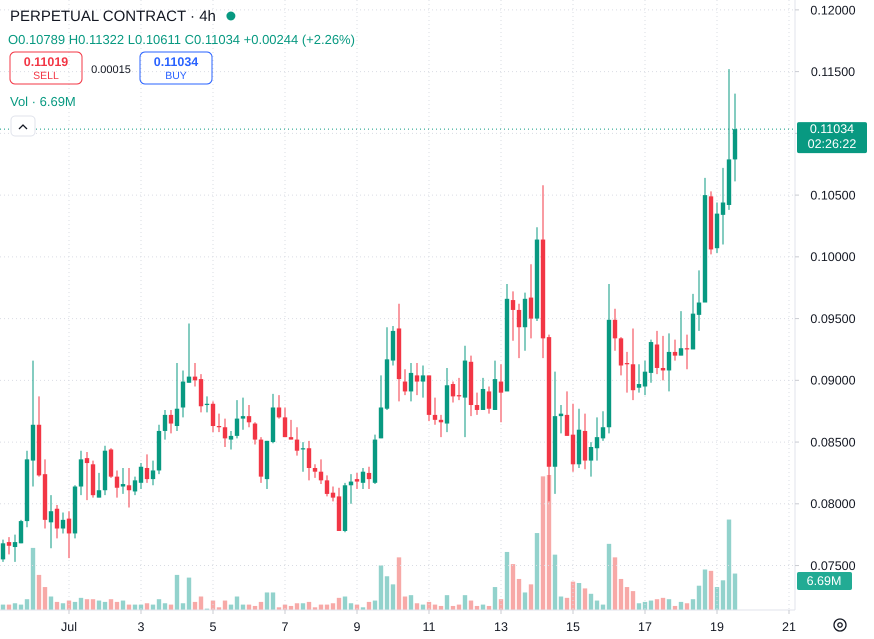  Describe the element at coordinates (833, 442) in the screenshot. I see `y-tick-label: 0.08500` at that location.